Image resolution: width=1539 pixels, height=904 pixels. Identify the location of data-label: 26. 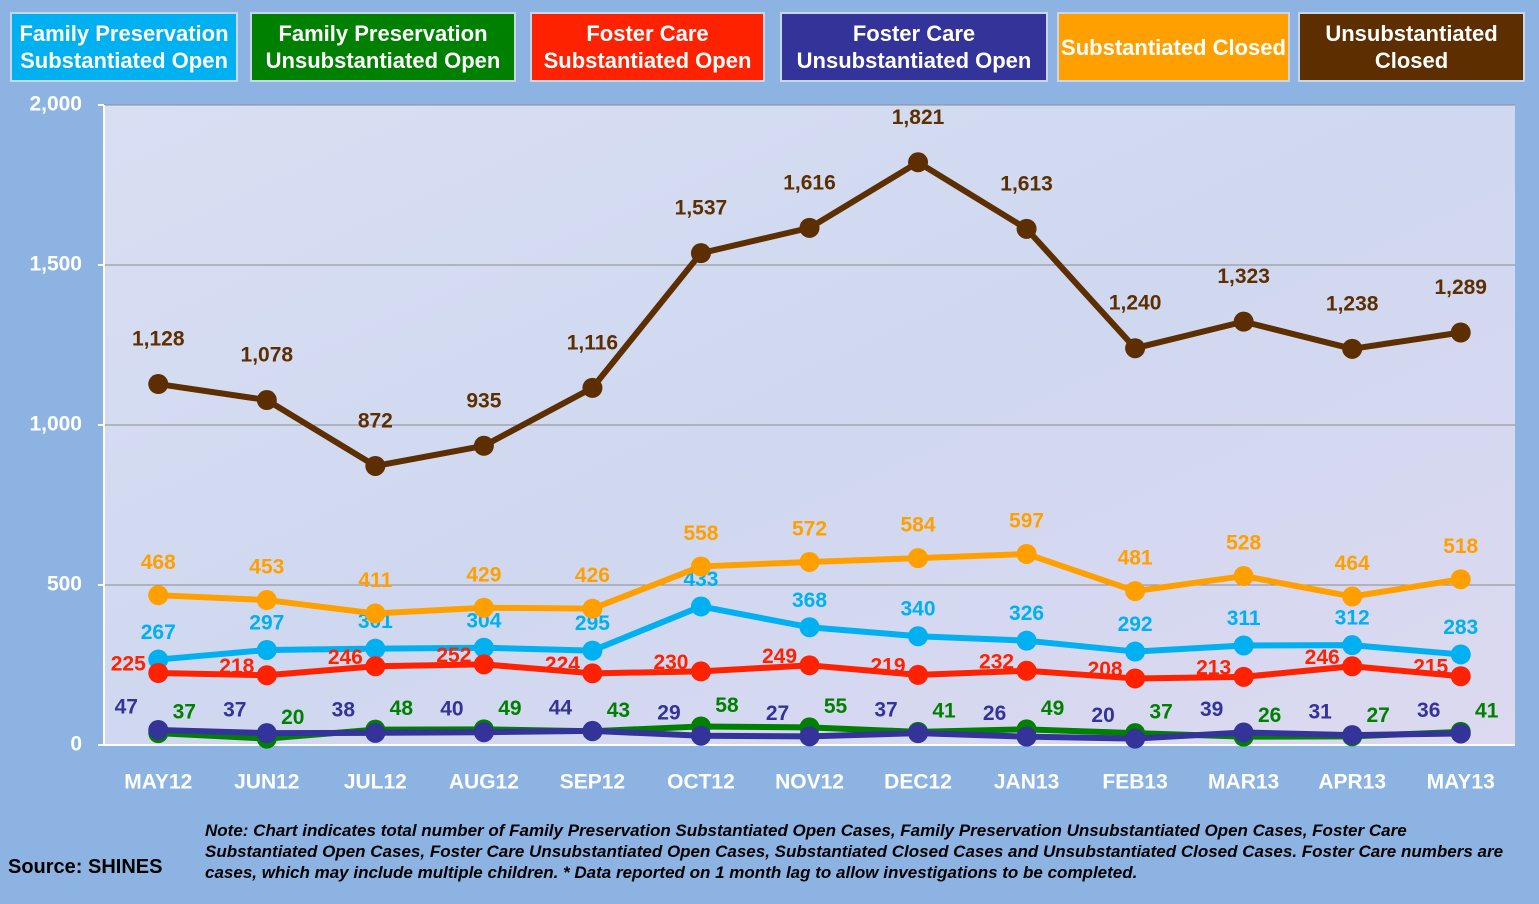
(994, 713).